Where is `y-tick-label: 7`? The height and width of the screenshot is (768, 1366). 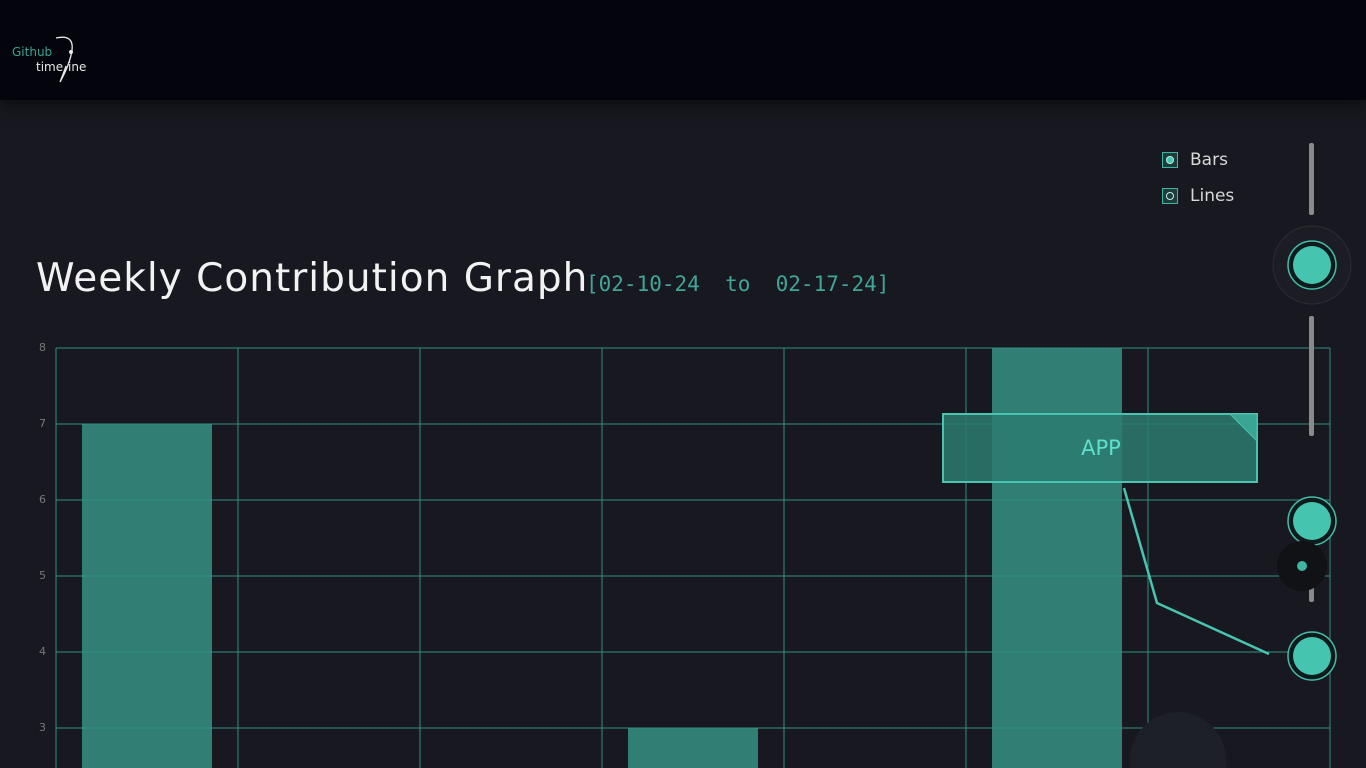 y-tick-label: 7 is located at coordinates (42, 423).